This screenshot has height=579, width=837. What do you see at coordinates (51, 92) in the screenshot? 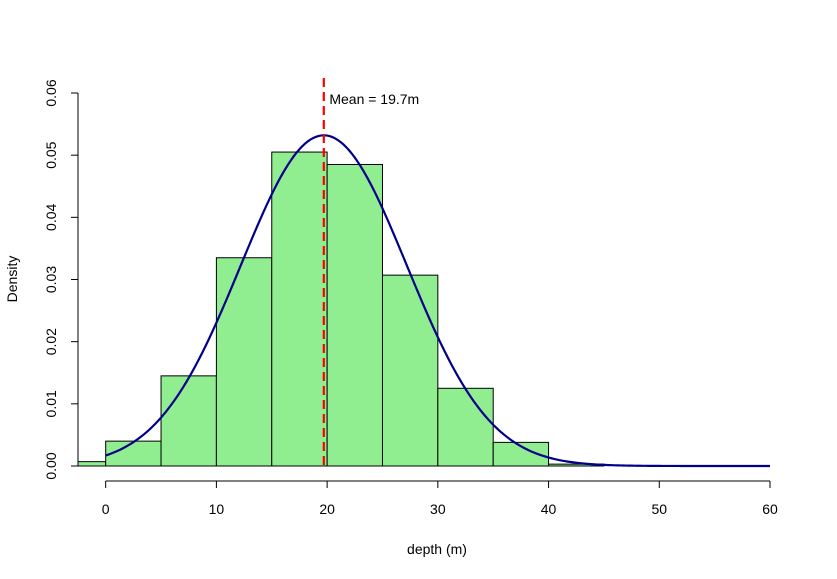
I see `y-tick-label: 0.06` at bounding box center [51, 92].